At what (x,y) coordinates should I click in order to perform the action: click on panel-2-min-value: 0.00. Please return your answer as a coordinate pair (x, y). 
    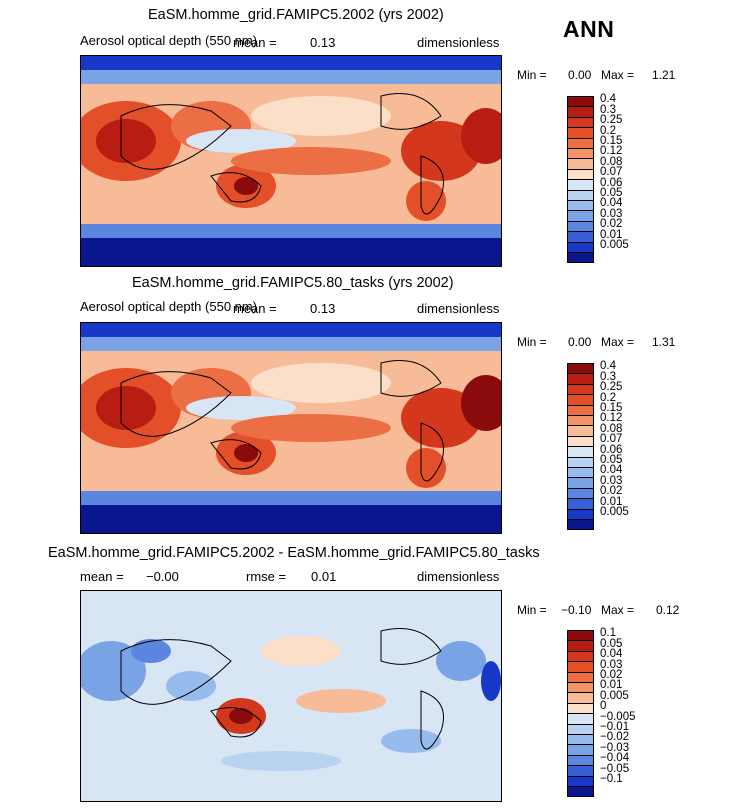
    Looking at the image, I should click on (580, 342).